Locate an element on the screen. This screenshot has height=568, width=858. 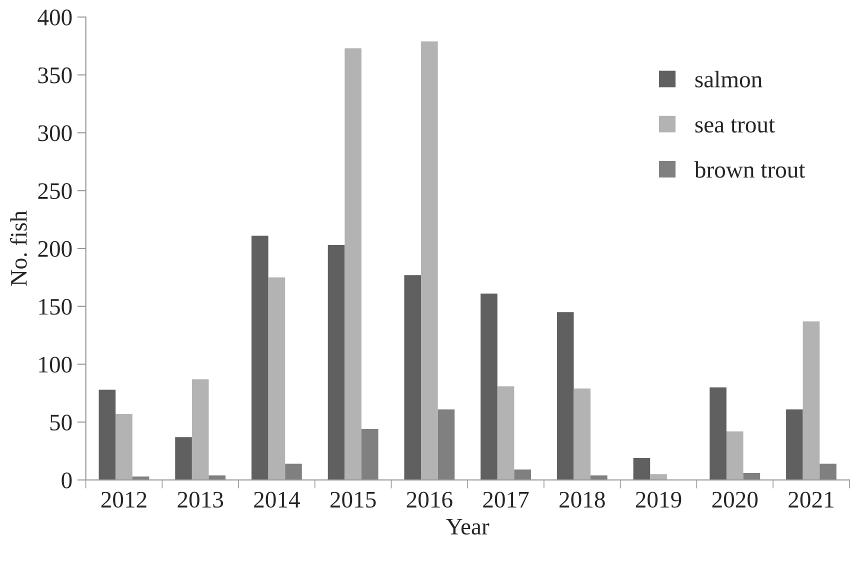
y-tick-label: 0 is located at coordinates (67, 480).